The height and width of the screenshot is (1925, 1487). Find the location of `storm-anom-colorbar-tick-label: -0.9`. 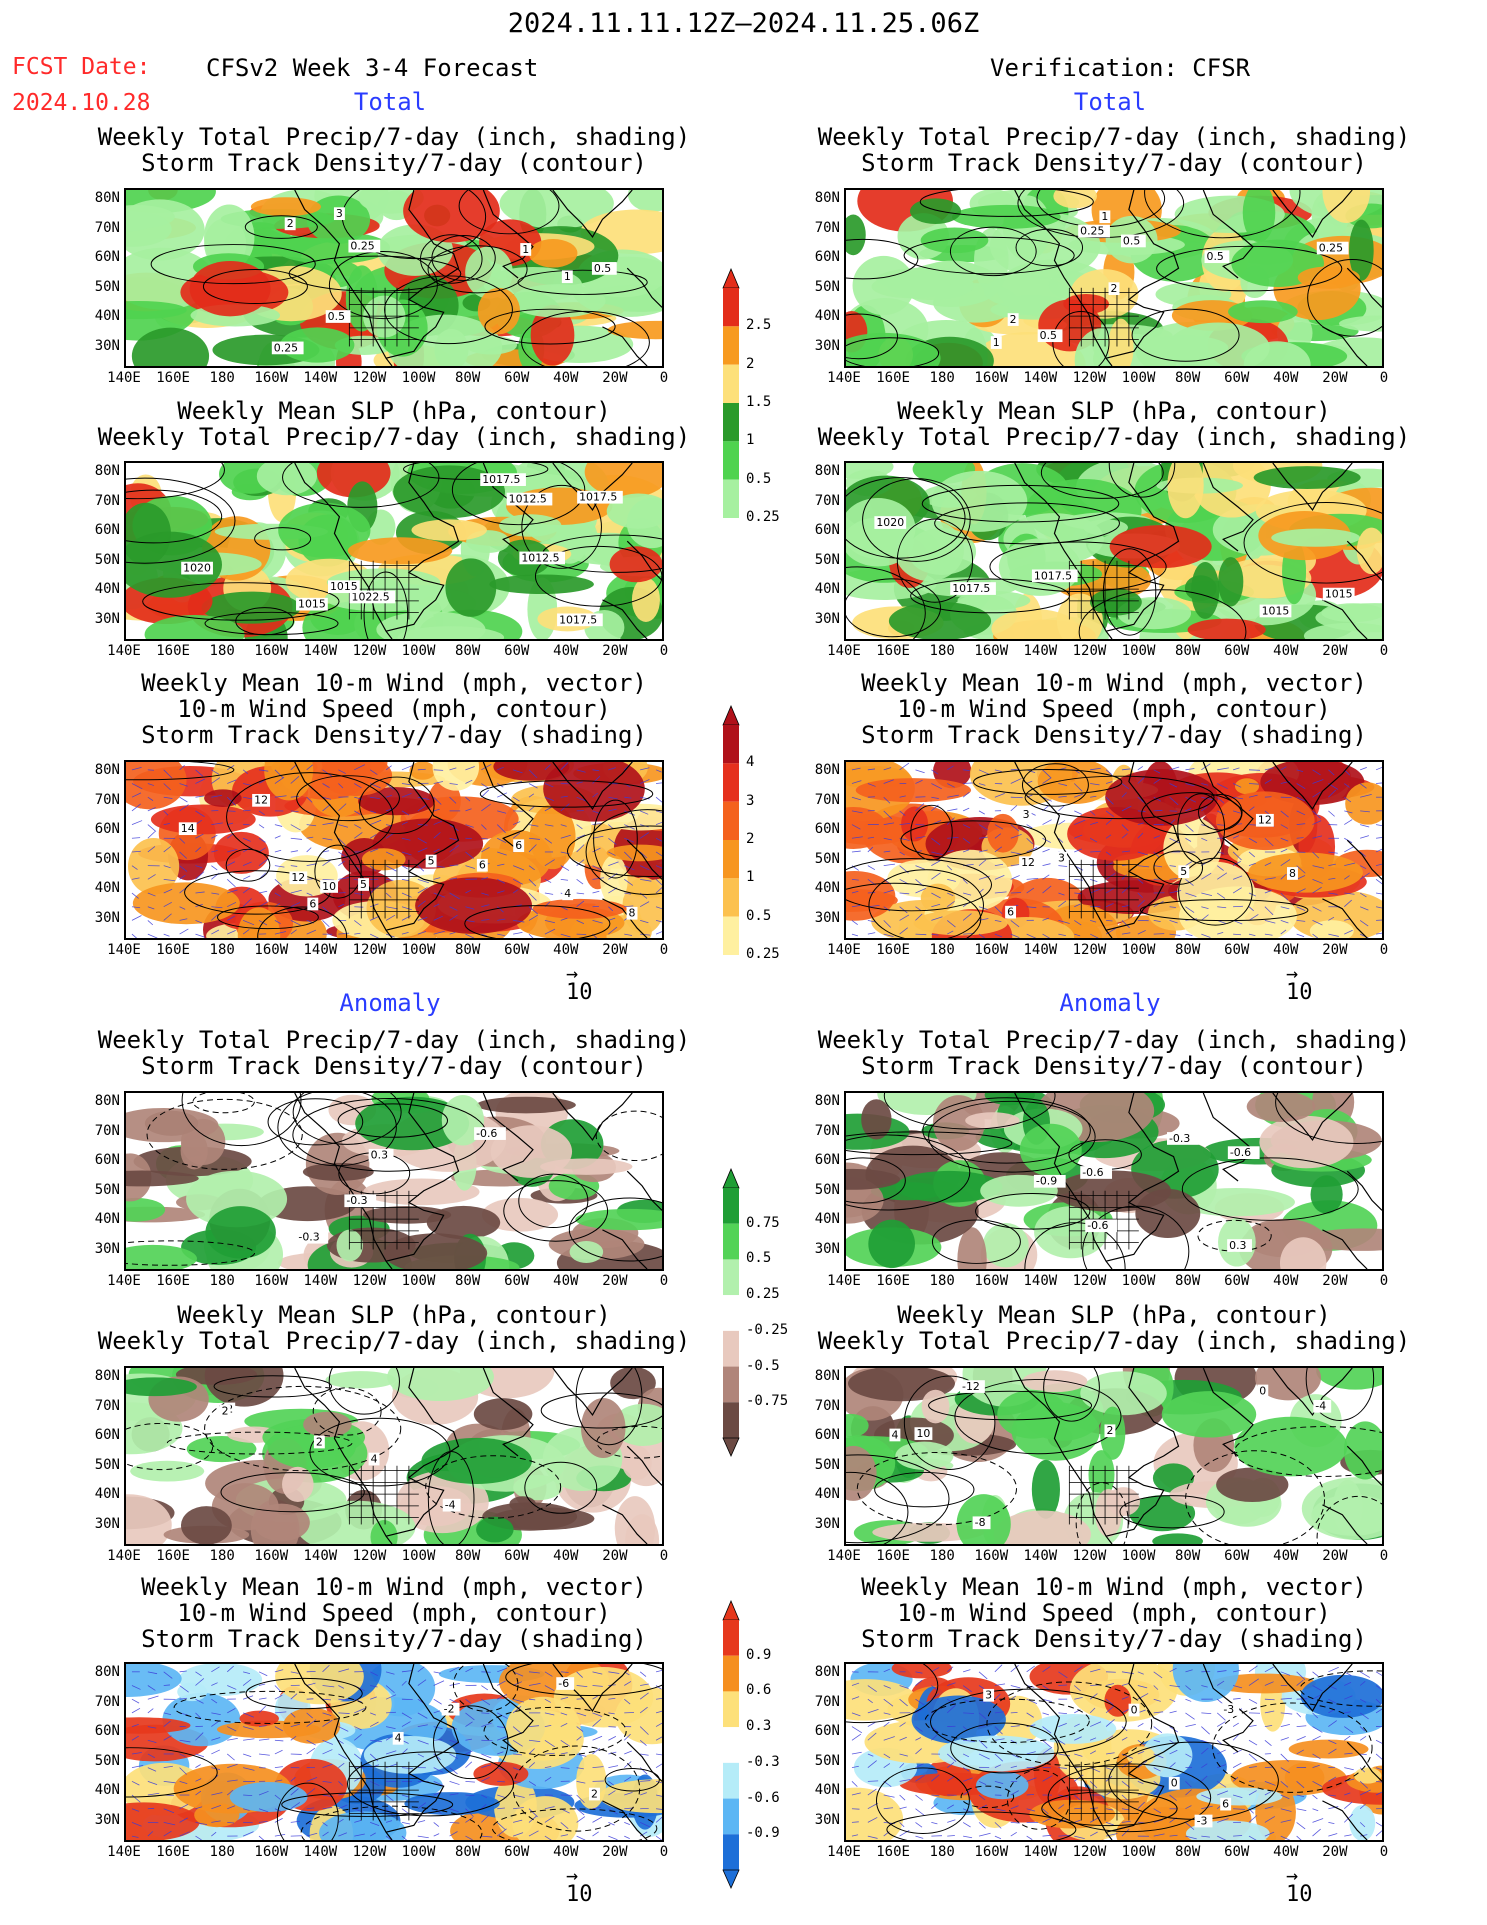

storm-anom-colorbar-tick-label: -0.9 is located at coordinates (763, 1833).